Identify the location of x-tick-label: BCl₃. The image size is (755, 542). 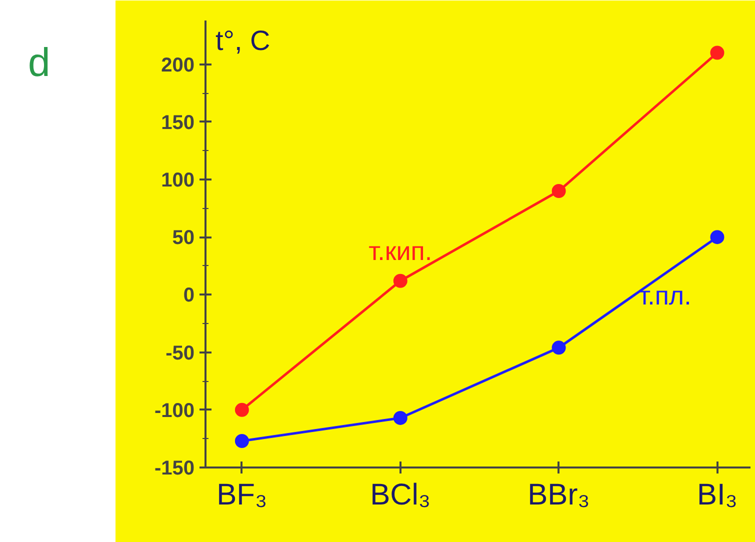
(400, 495).